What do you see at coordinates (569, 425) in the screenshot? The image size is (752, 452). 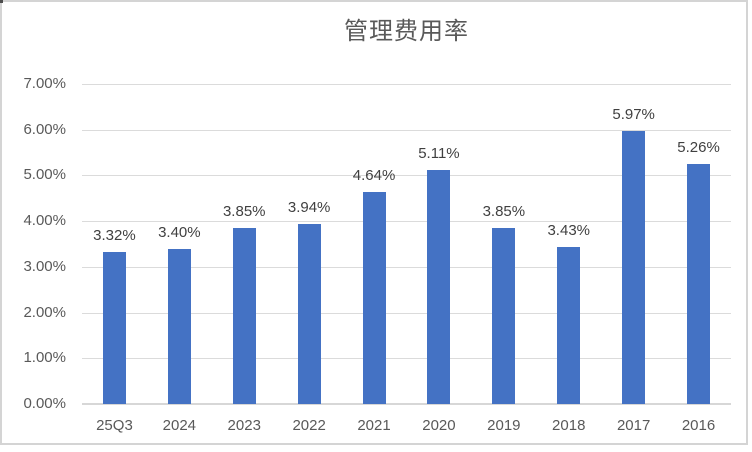 I see `x-tick-label: 2018` at bounding box center [569, 425].